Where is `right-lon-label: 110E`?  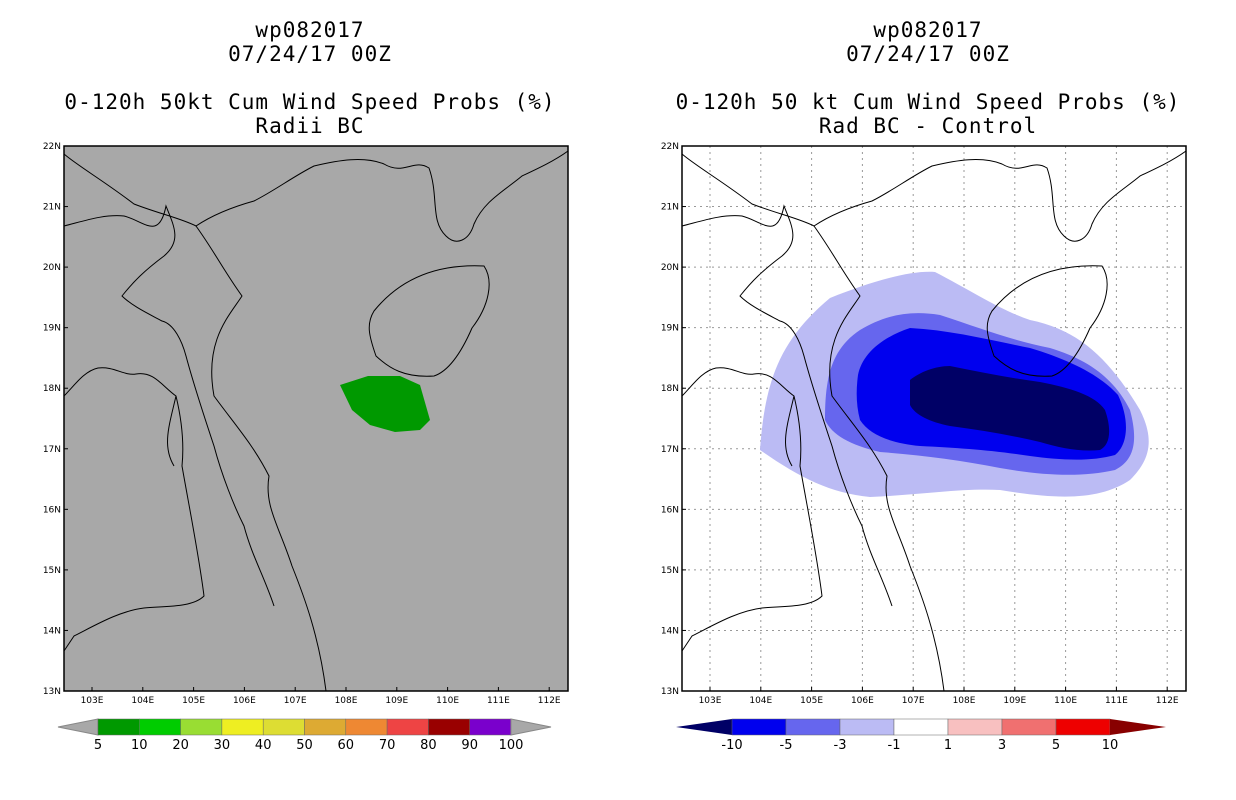 right-lon-label: 110E is located at coordinates (1065, 701).